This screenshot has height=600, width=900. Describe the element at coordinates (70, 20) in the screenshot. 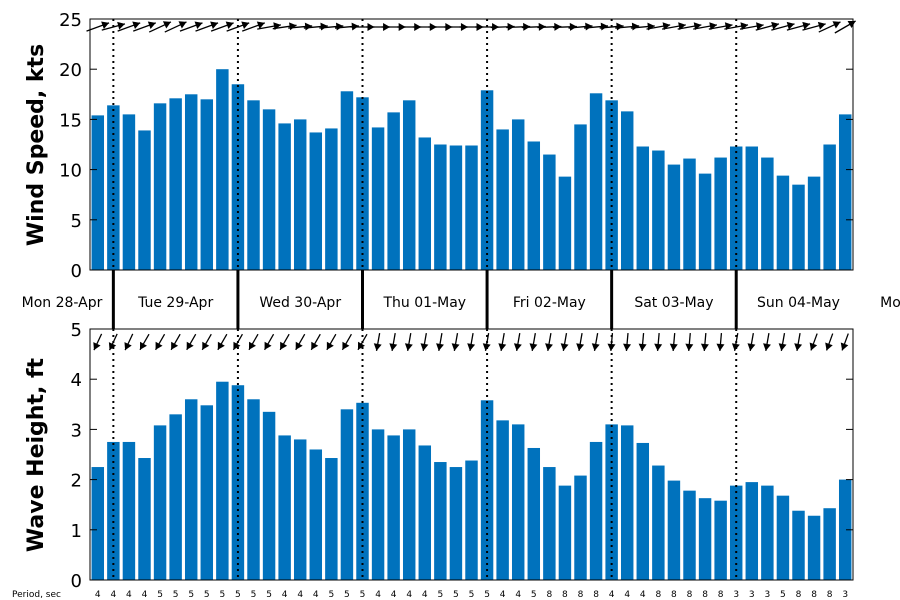

I see `y-tick-label: 25` at that location.